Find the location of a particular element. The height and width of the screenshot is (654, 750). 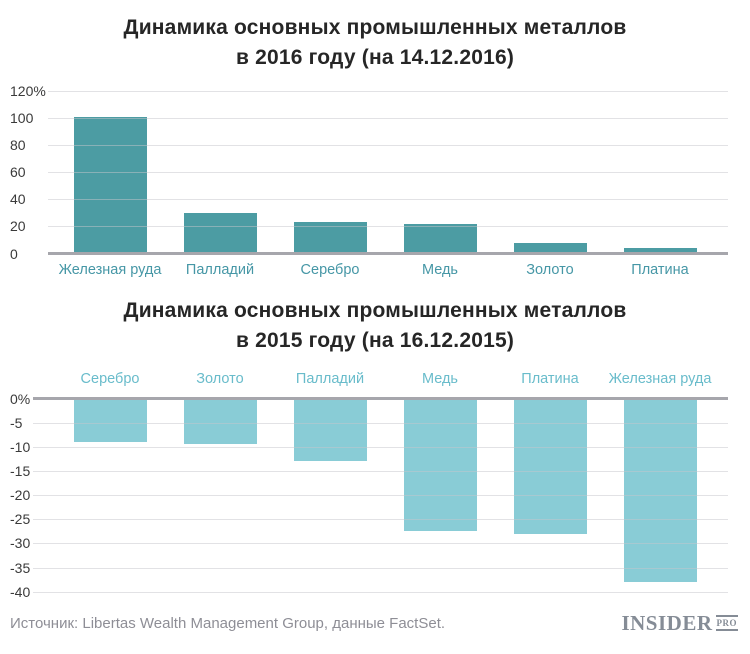

y-tick-label: -30 is located at coordinates (20, 543).